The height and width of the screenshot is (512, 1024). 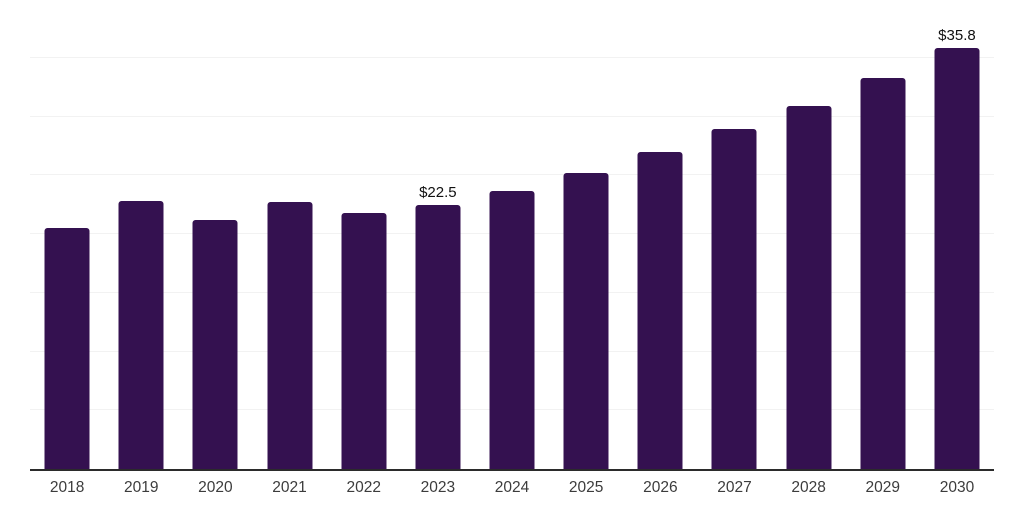 I want to click on bar-2024, so click(x=512, y=329).